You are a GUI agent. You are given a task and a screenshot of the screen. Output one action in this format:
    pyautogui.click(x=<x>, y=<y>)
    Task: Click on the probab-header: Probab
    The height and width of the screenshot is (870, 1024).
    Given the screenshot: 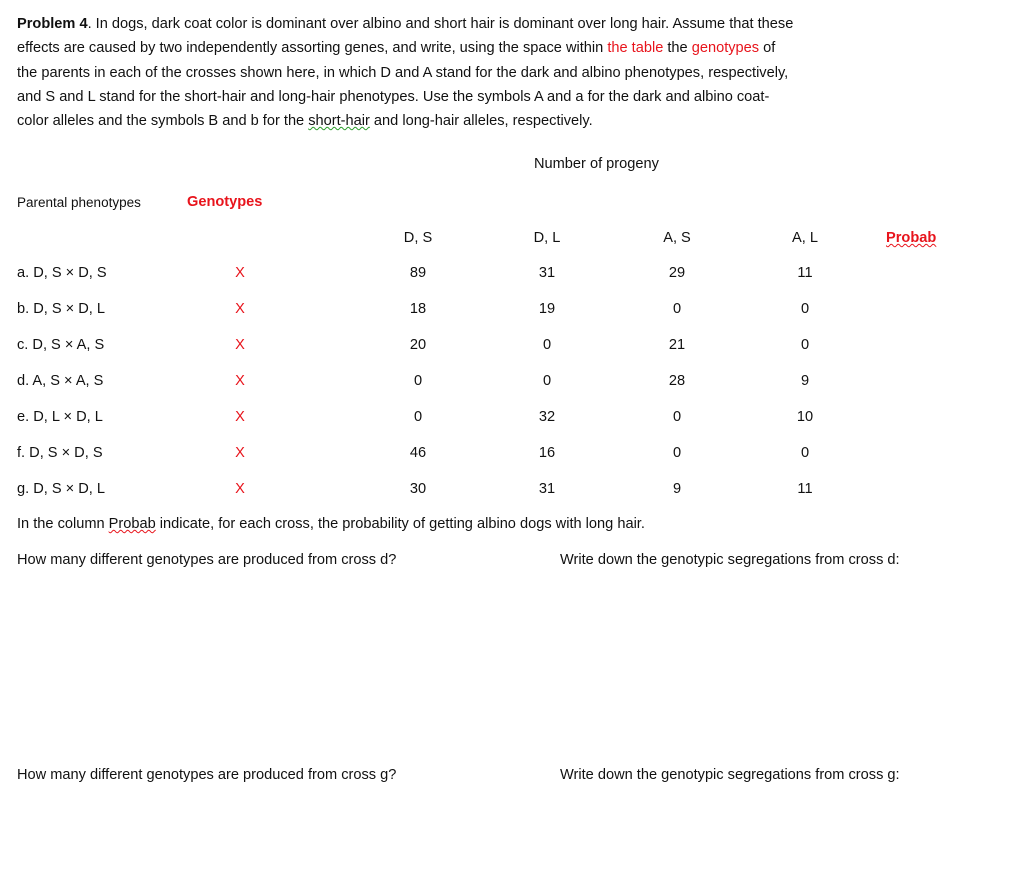 What is the action you would take?
    pyautogui.click(x=911, y=238)
    